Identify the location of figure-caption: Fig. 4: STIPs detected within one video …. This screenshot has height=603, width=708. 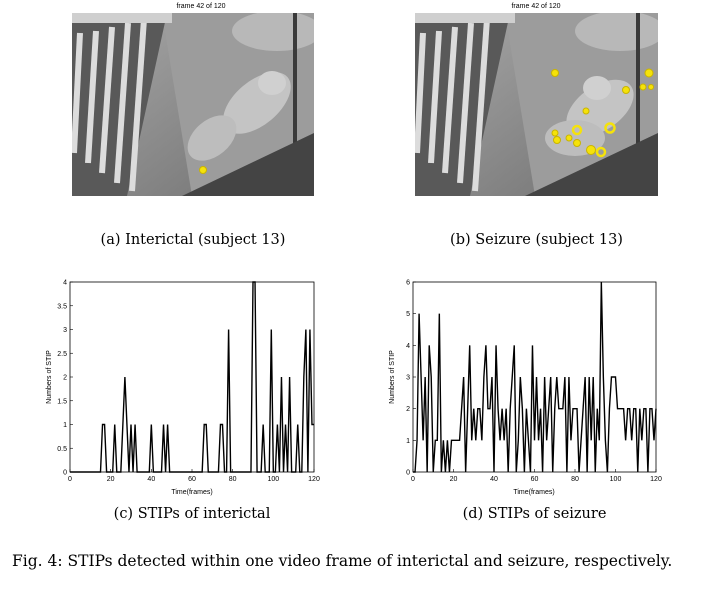
(342, 561).